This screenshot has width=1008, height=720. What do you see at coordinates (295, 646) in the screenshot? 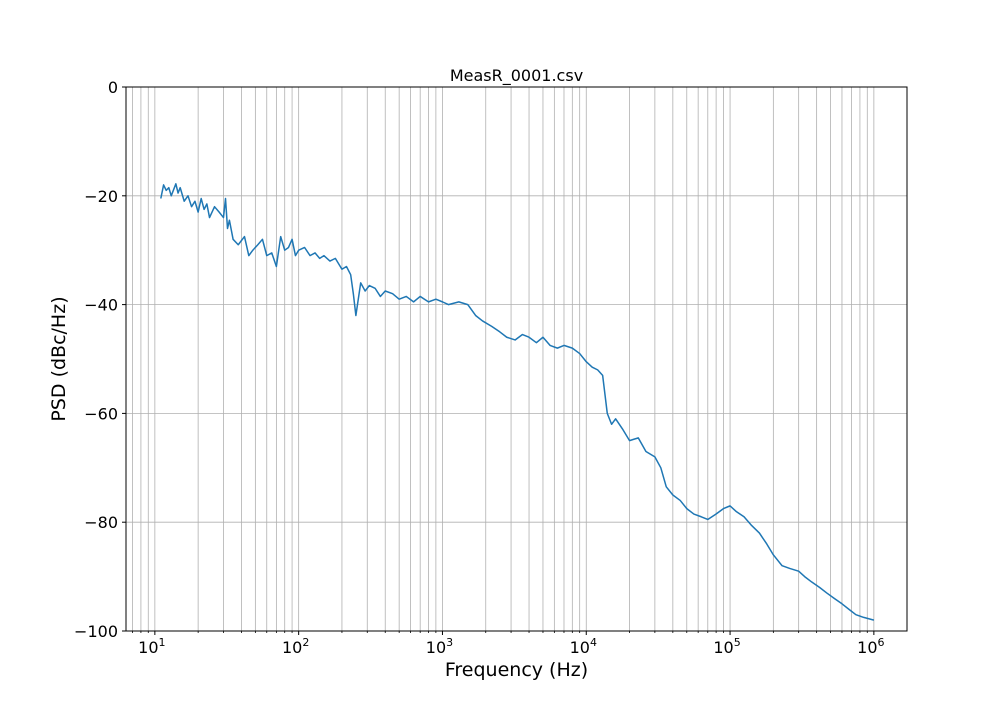
I see `x-tick-label: 10²` at bounding box center [295, 646].